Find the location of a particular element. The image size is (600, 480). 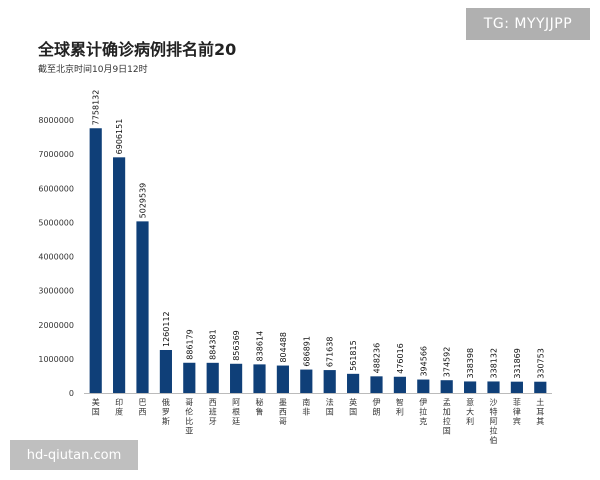

watermark-bottom: hd-qiutan.com is located at coordinates (74, 455).